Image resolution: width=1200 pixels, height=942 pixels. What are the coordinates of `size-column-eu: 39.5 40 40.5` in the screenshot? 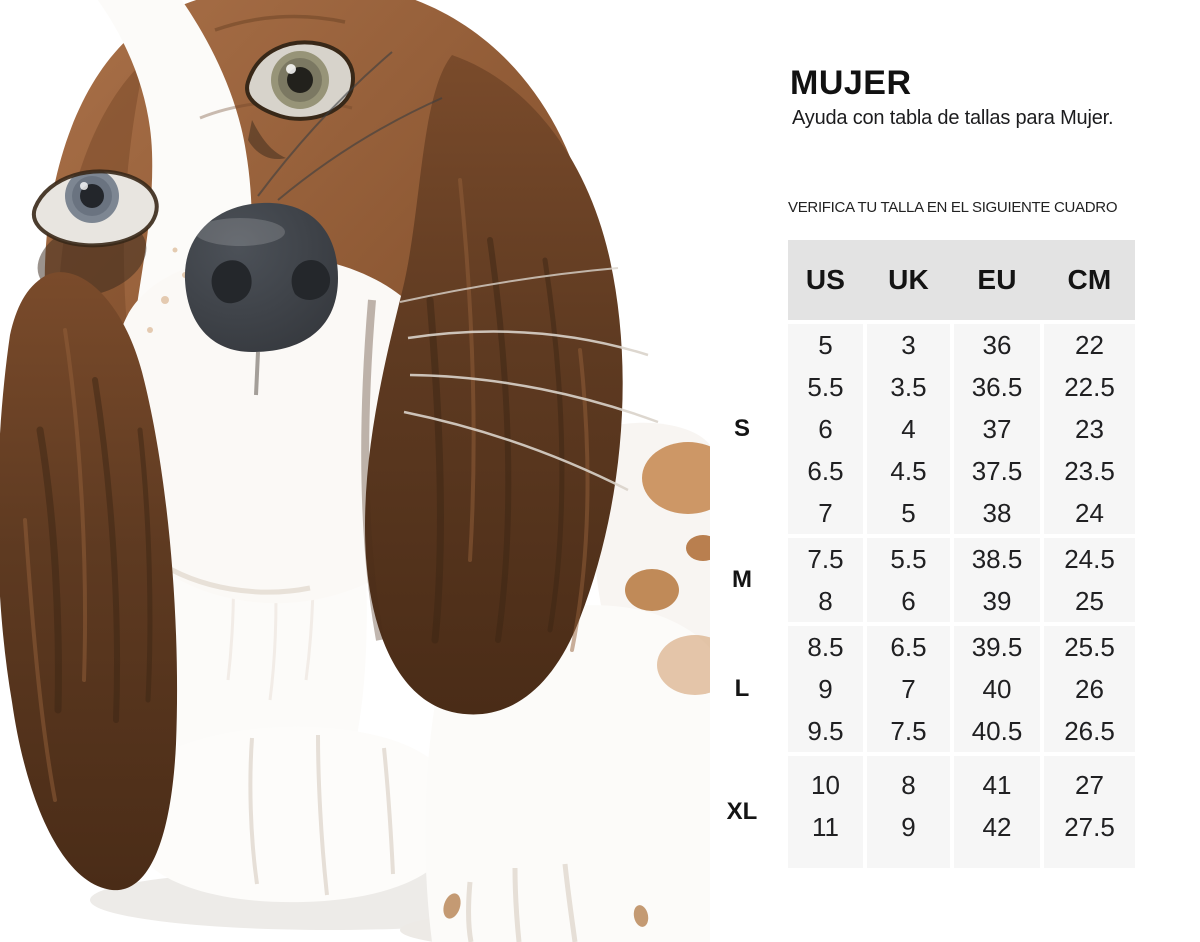 It's located at (997, 689).